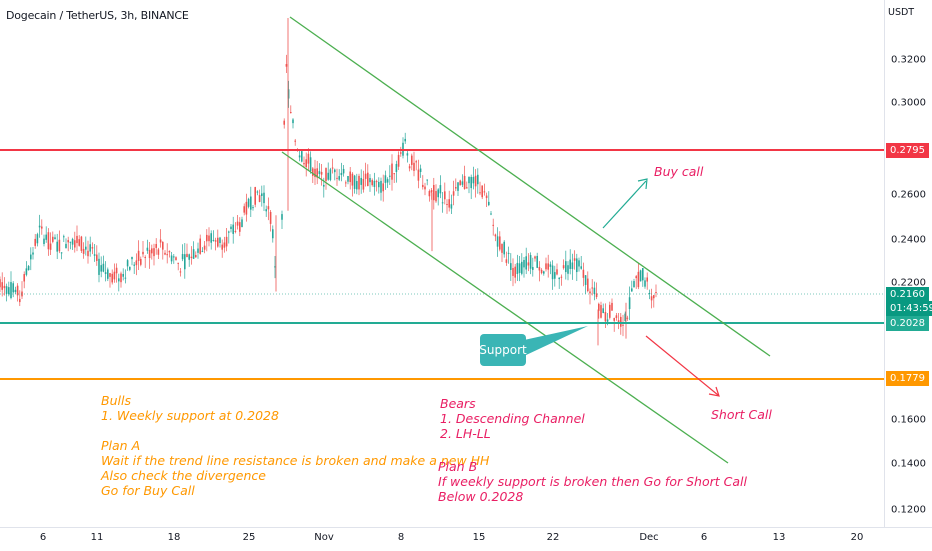 The width and height of the screenshot is (932, 551). Describe the element at coordinates (458, 403) in the screenshot. I see `bears-line: Bears` at that location.